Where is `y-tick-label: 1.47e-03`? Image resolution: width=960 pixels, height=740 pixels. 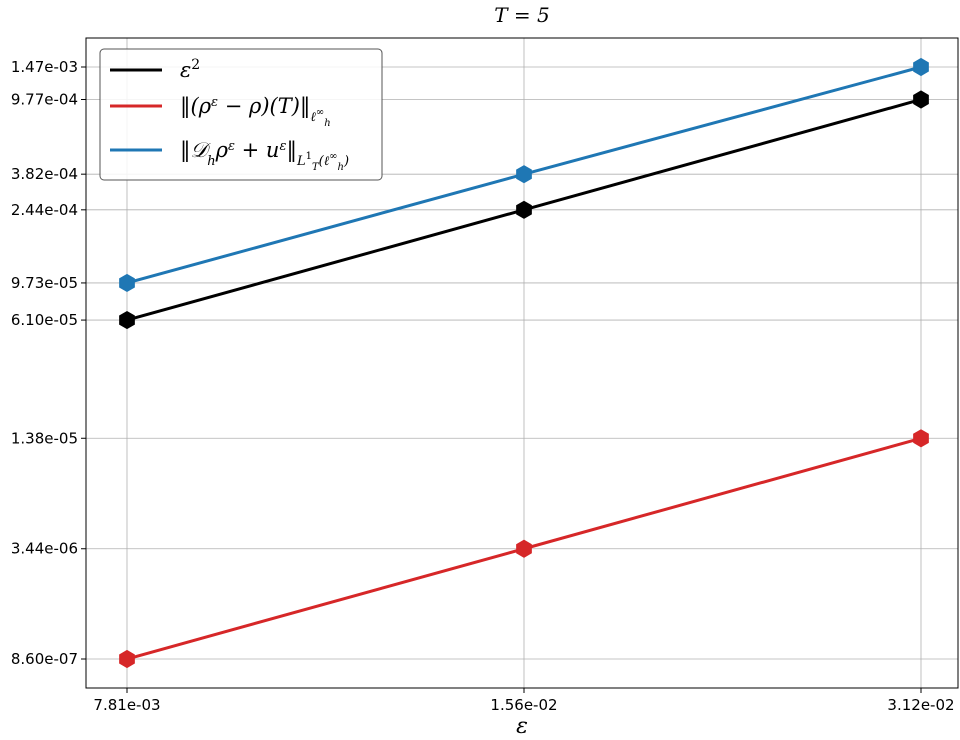 y-tick-label: 1.47e-03 is located at coordinates (44, 67).